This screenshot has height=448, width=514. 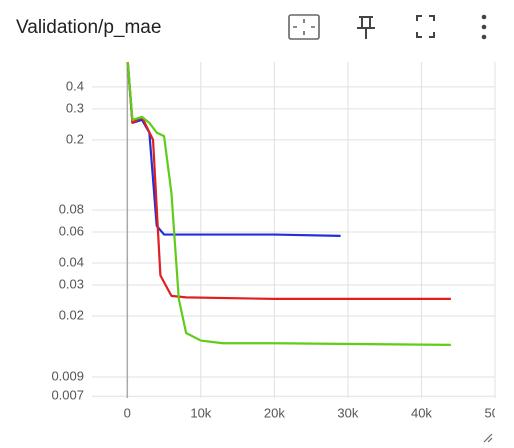 I want to click on y-tick-label: 0.007, so click(x=67, y=395).